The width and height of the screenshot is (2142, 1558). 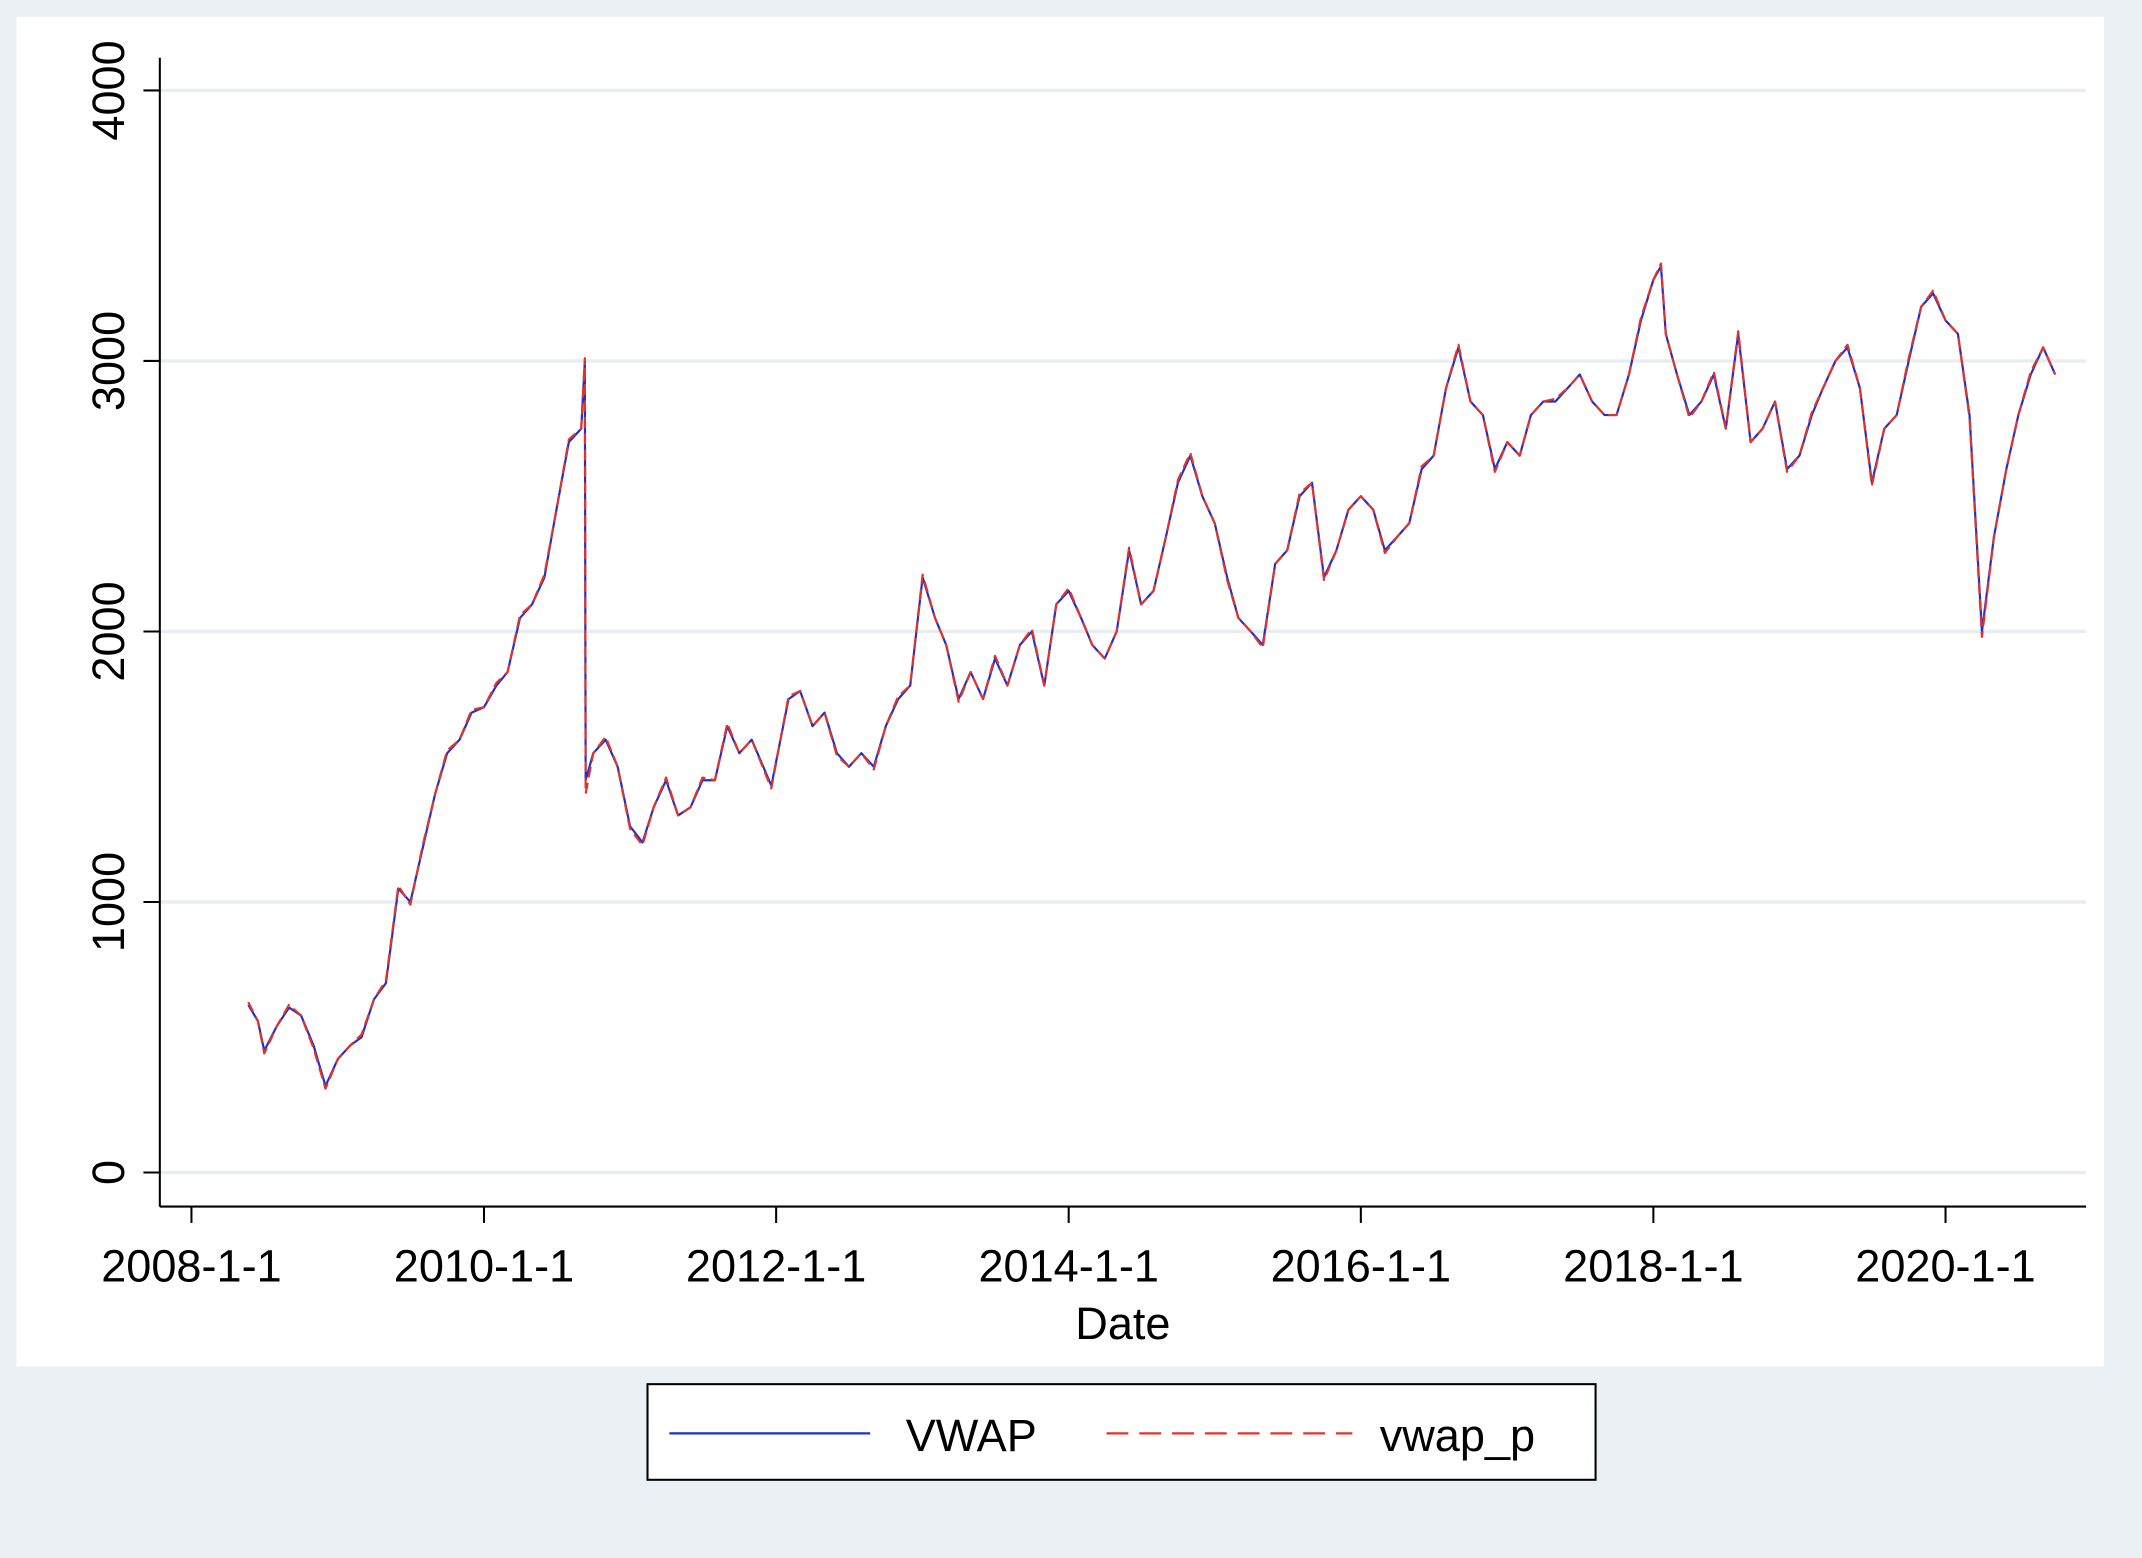 What do you see at coordinates (1122, 1323) in the screenshot?
I see `x-axis-label: Date` at bounding box center [1122, 1323].